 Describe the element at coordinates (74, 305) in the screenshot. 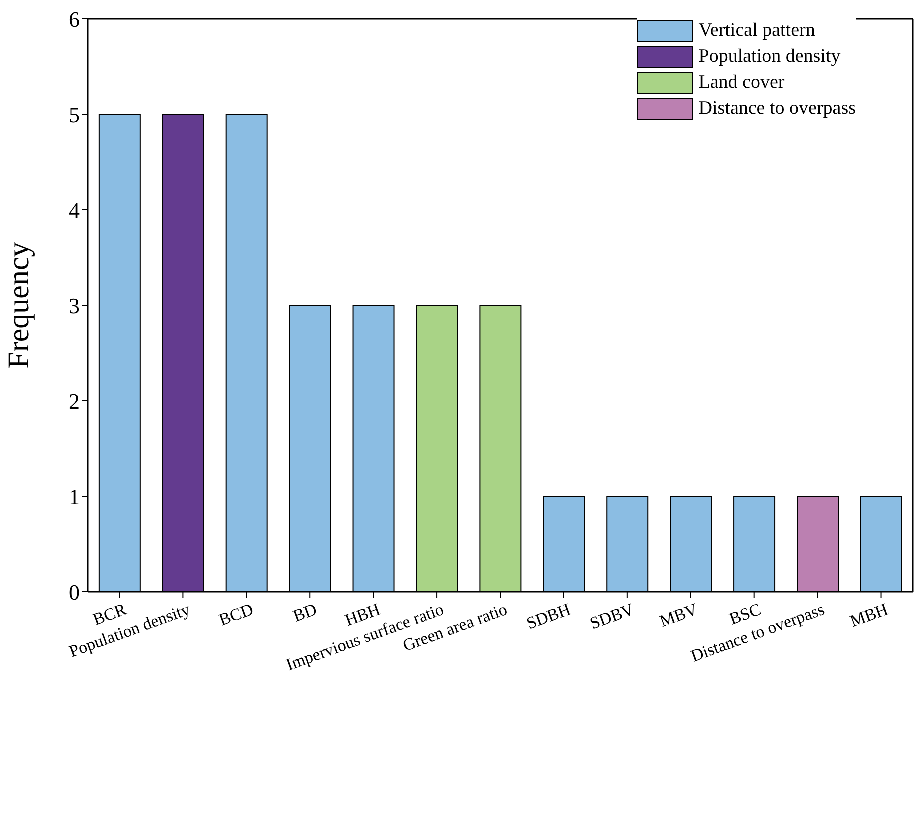

I see `y-tick-label: 3` at that location.